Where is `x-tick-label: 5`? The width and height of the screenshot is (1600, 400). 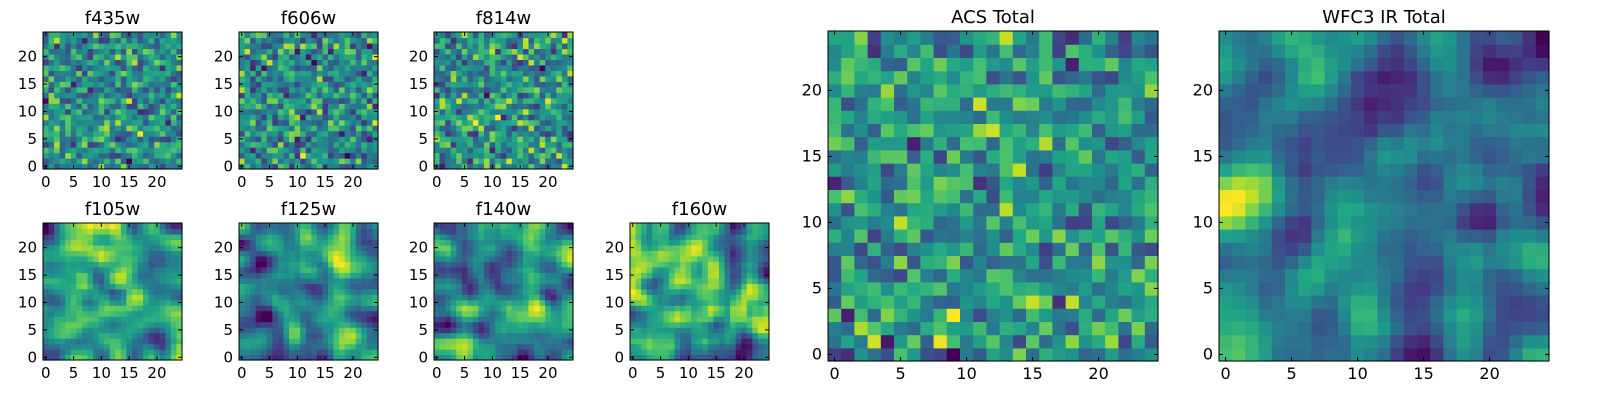 x-tick-label: 5 is located at coordinates (270, 182).